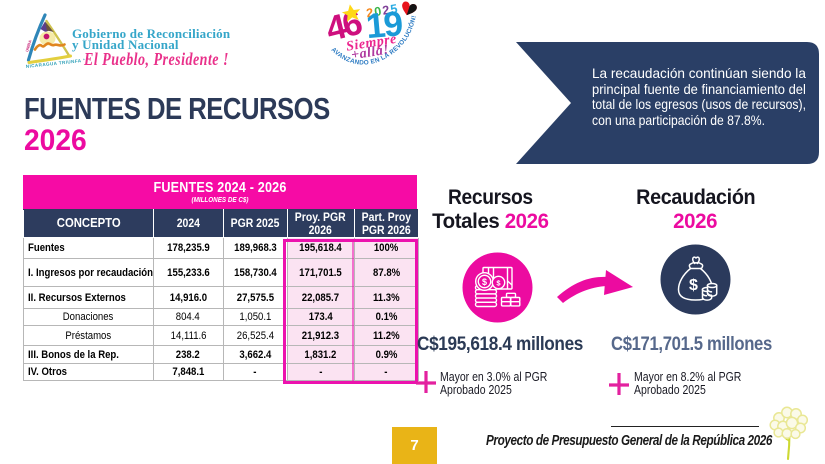 The height and width of the screenshot is (464, 825). Describe the element at coordinates (384, 25) in the screenshot. I see `svg-text: 19` at that location.